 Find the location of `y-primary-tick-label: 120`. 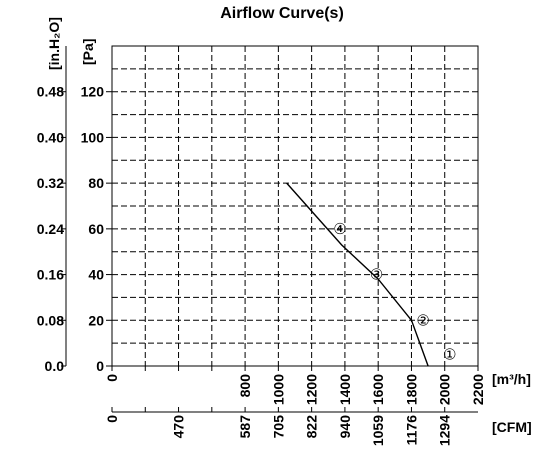

y-primary-tick-label: 120 is located at coordinates (93, 92).